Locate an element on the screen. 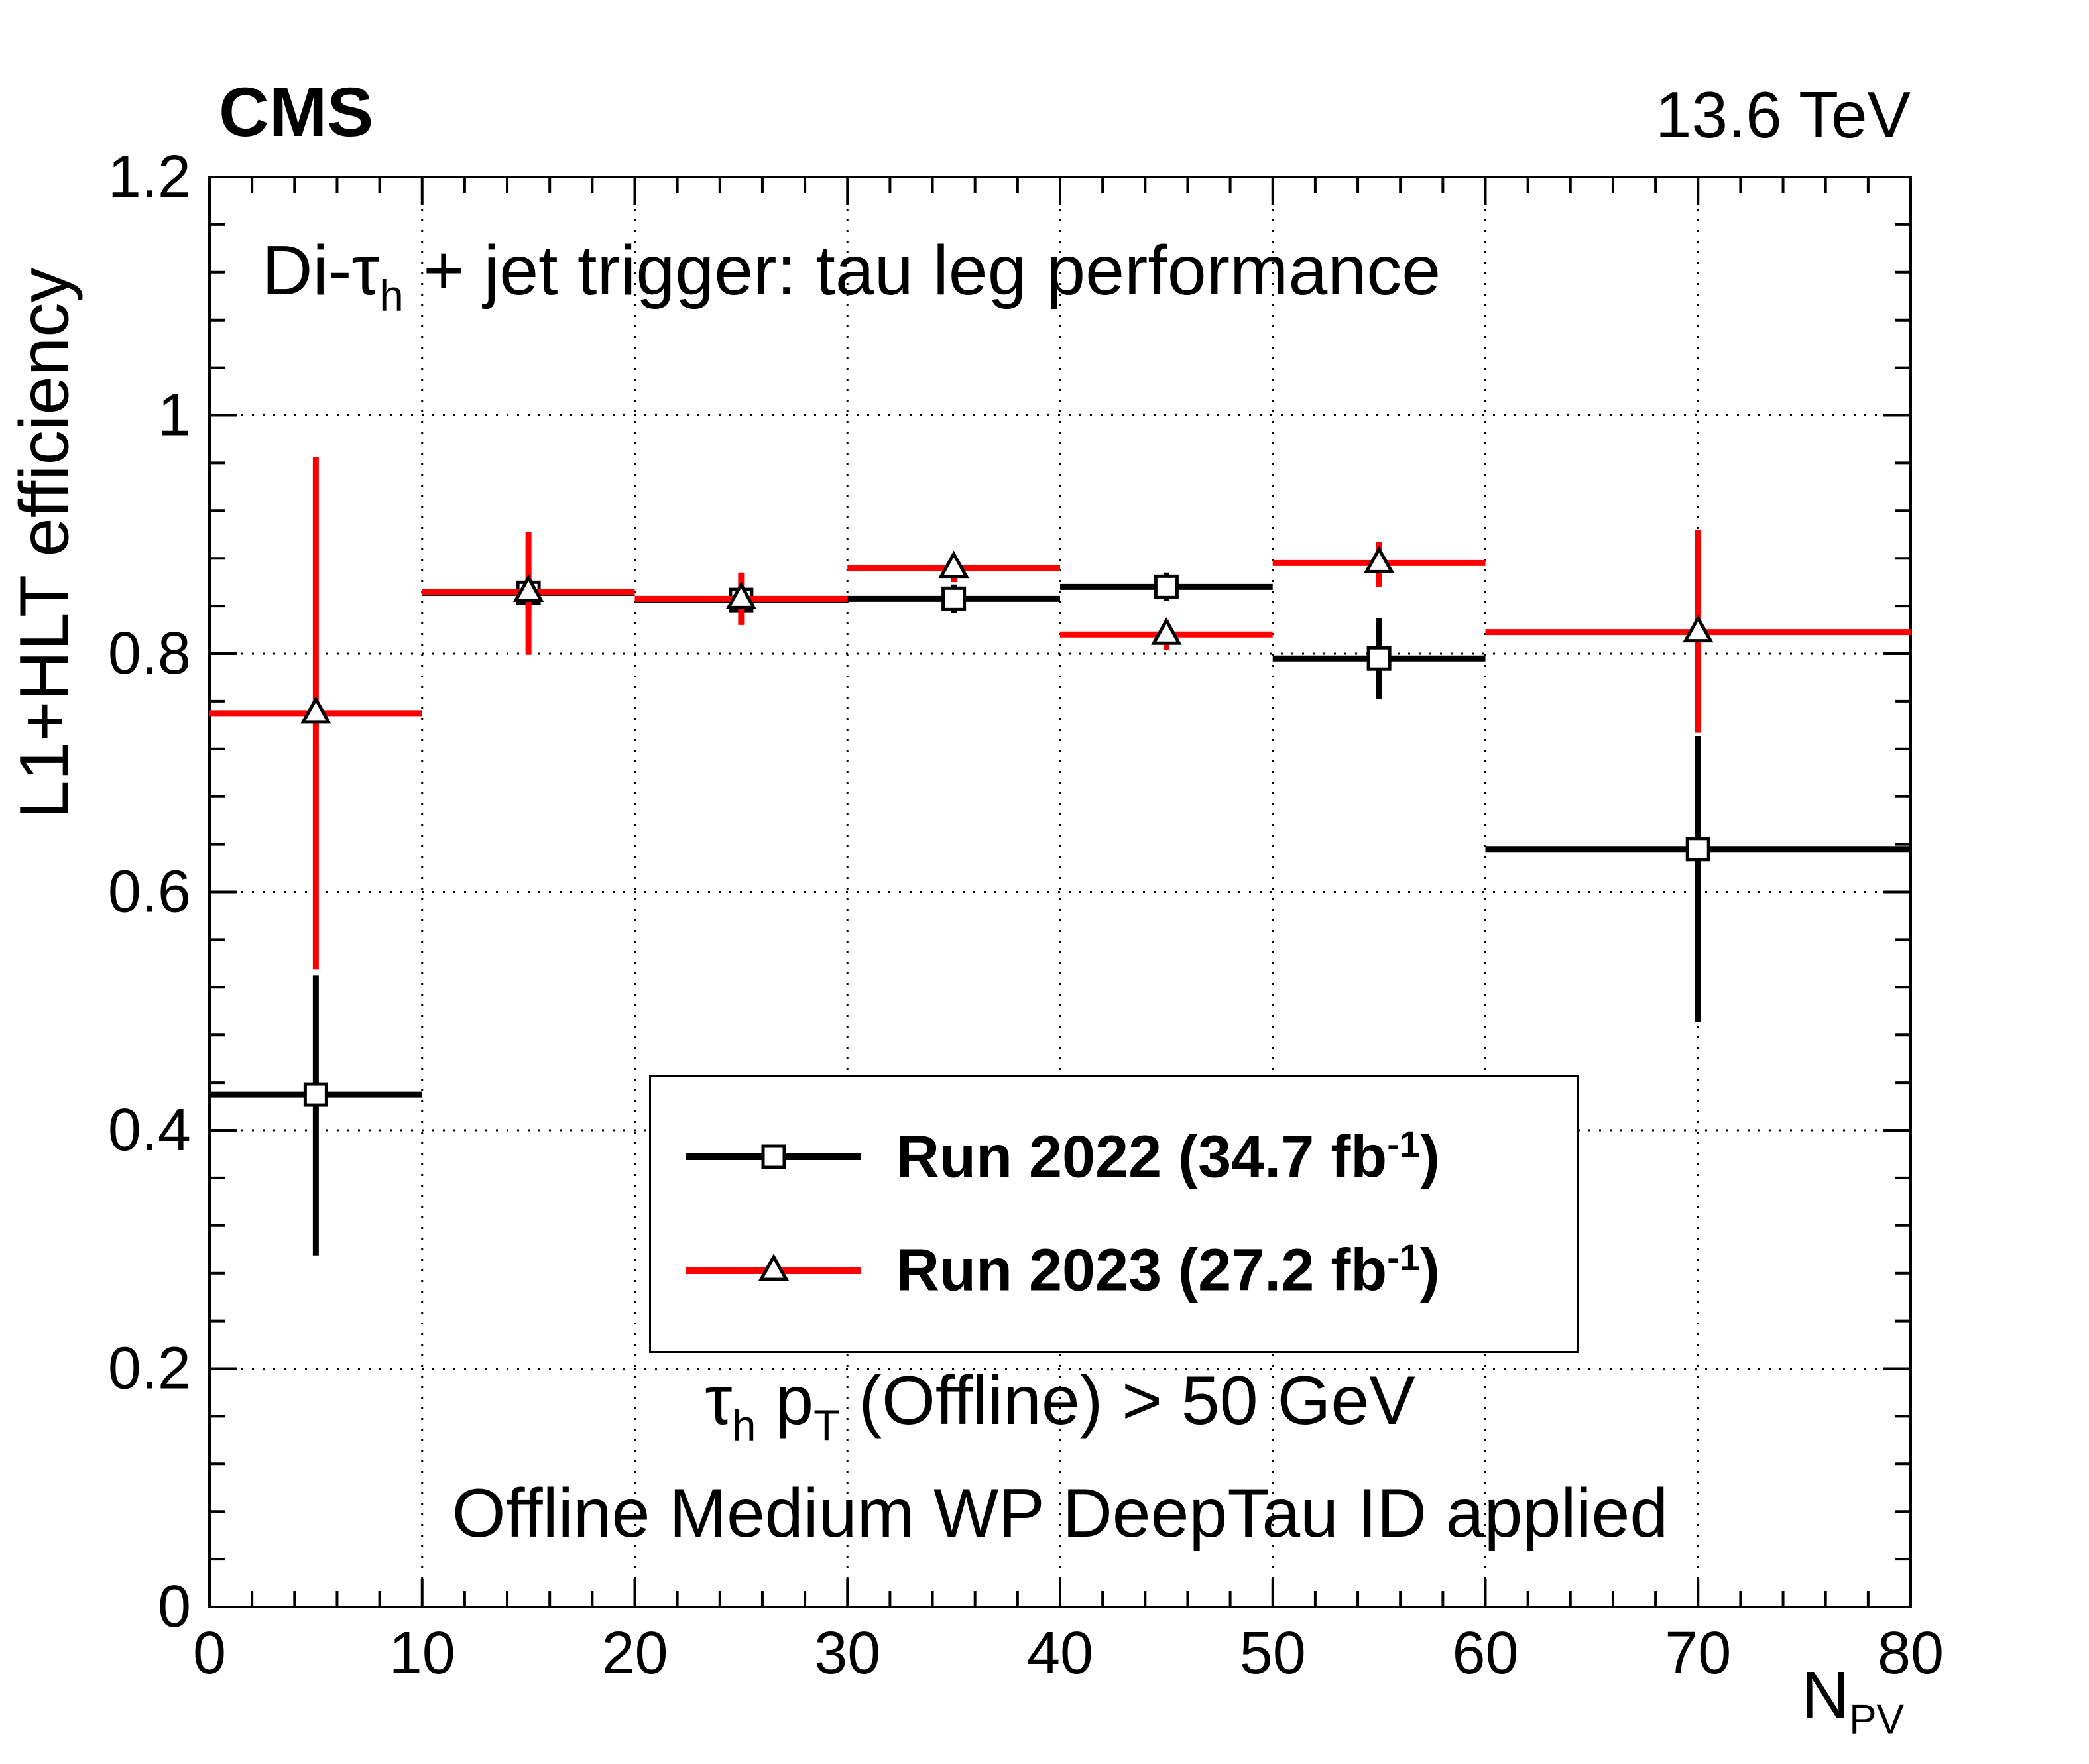 This screenshot has height=1764, width=2089. legend-label-run2022-close: ) is located at coordinates (1429, 1157).